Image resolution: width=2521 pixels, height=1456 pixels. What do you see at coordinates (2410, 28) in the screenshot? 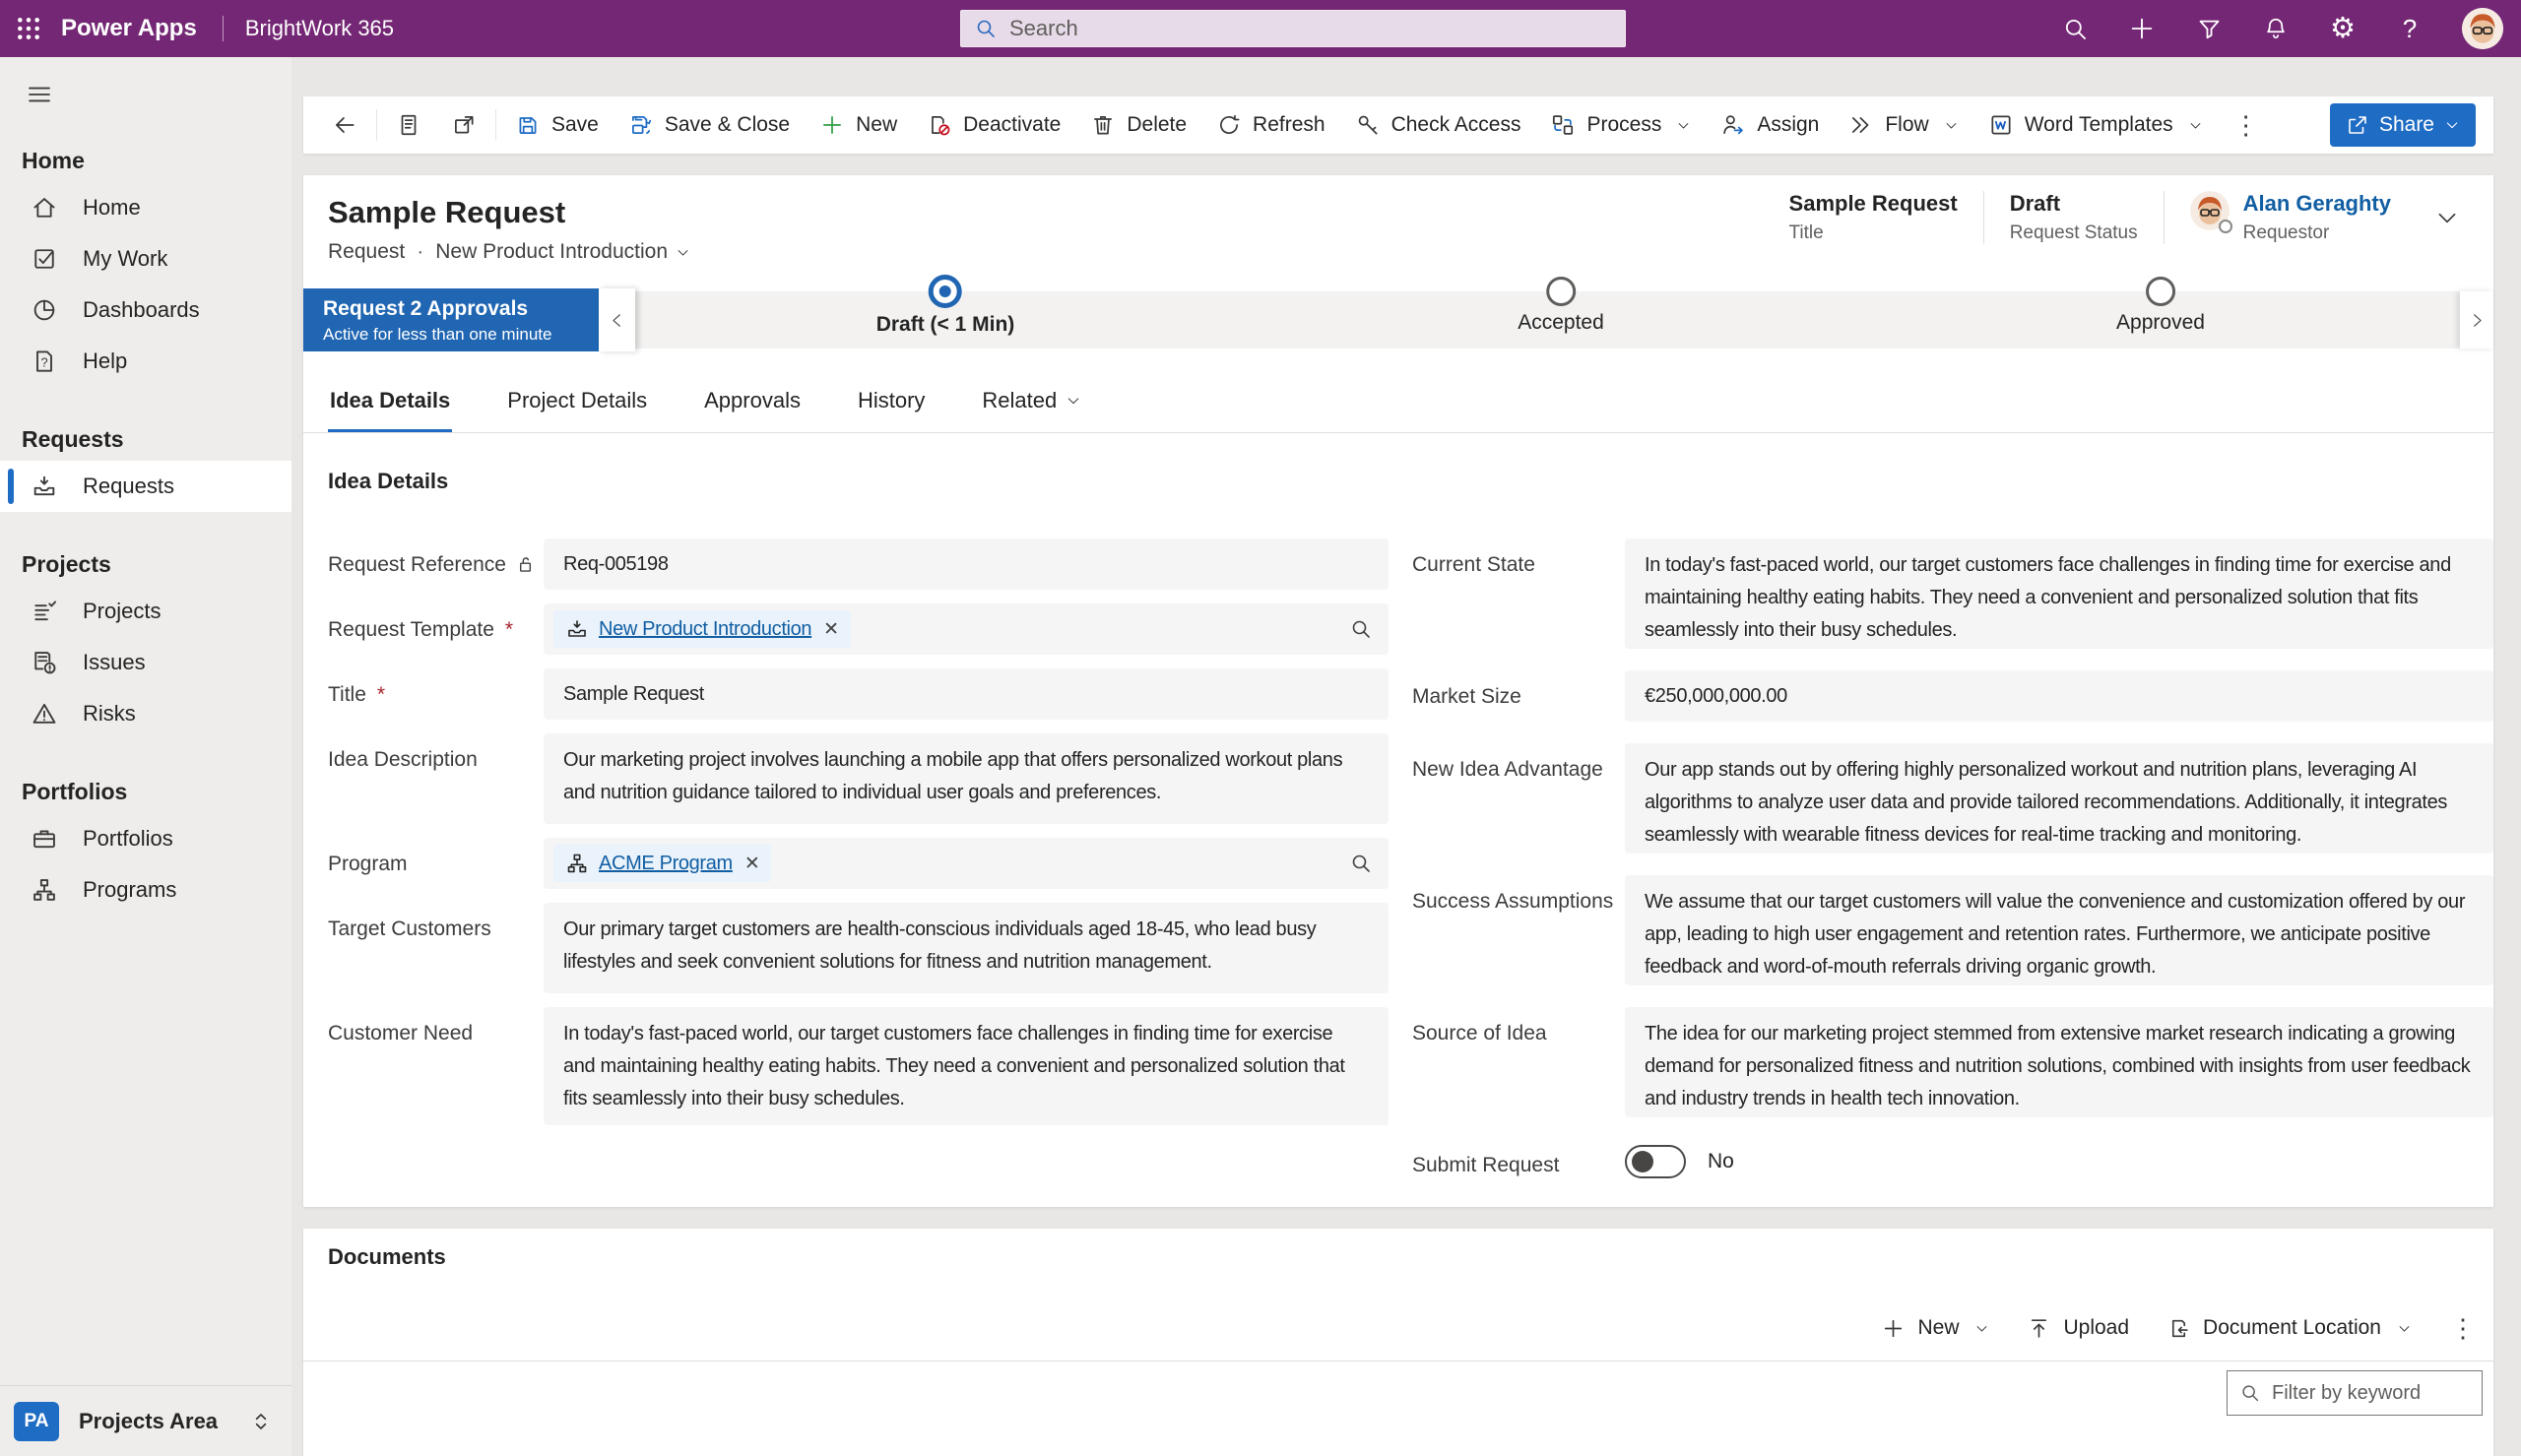
I see `help-icon: ?` at bounding box center [2410, 28].